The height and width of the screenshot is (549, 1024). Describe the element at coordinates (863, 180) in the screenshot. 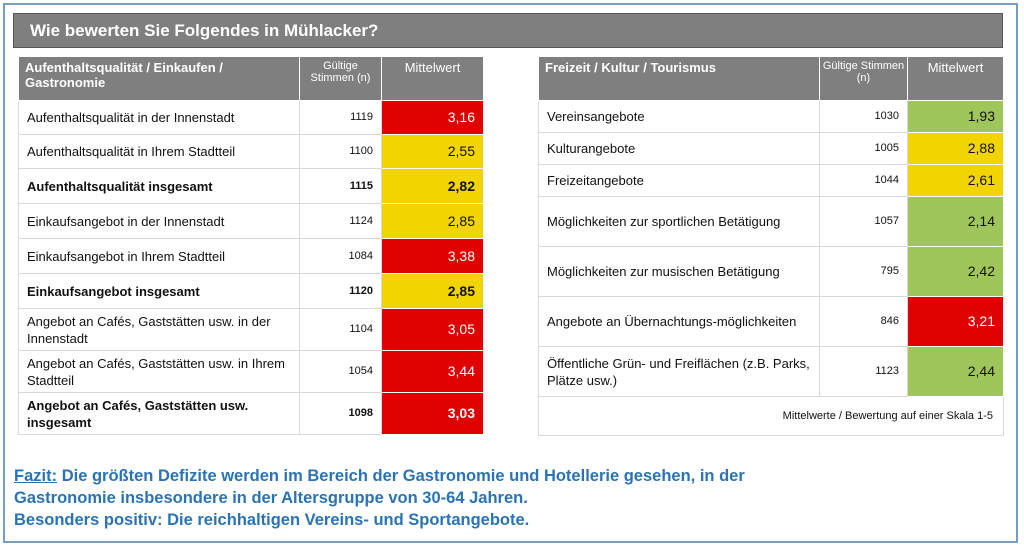

I see `right-row-n: 1044` at that location.